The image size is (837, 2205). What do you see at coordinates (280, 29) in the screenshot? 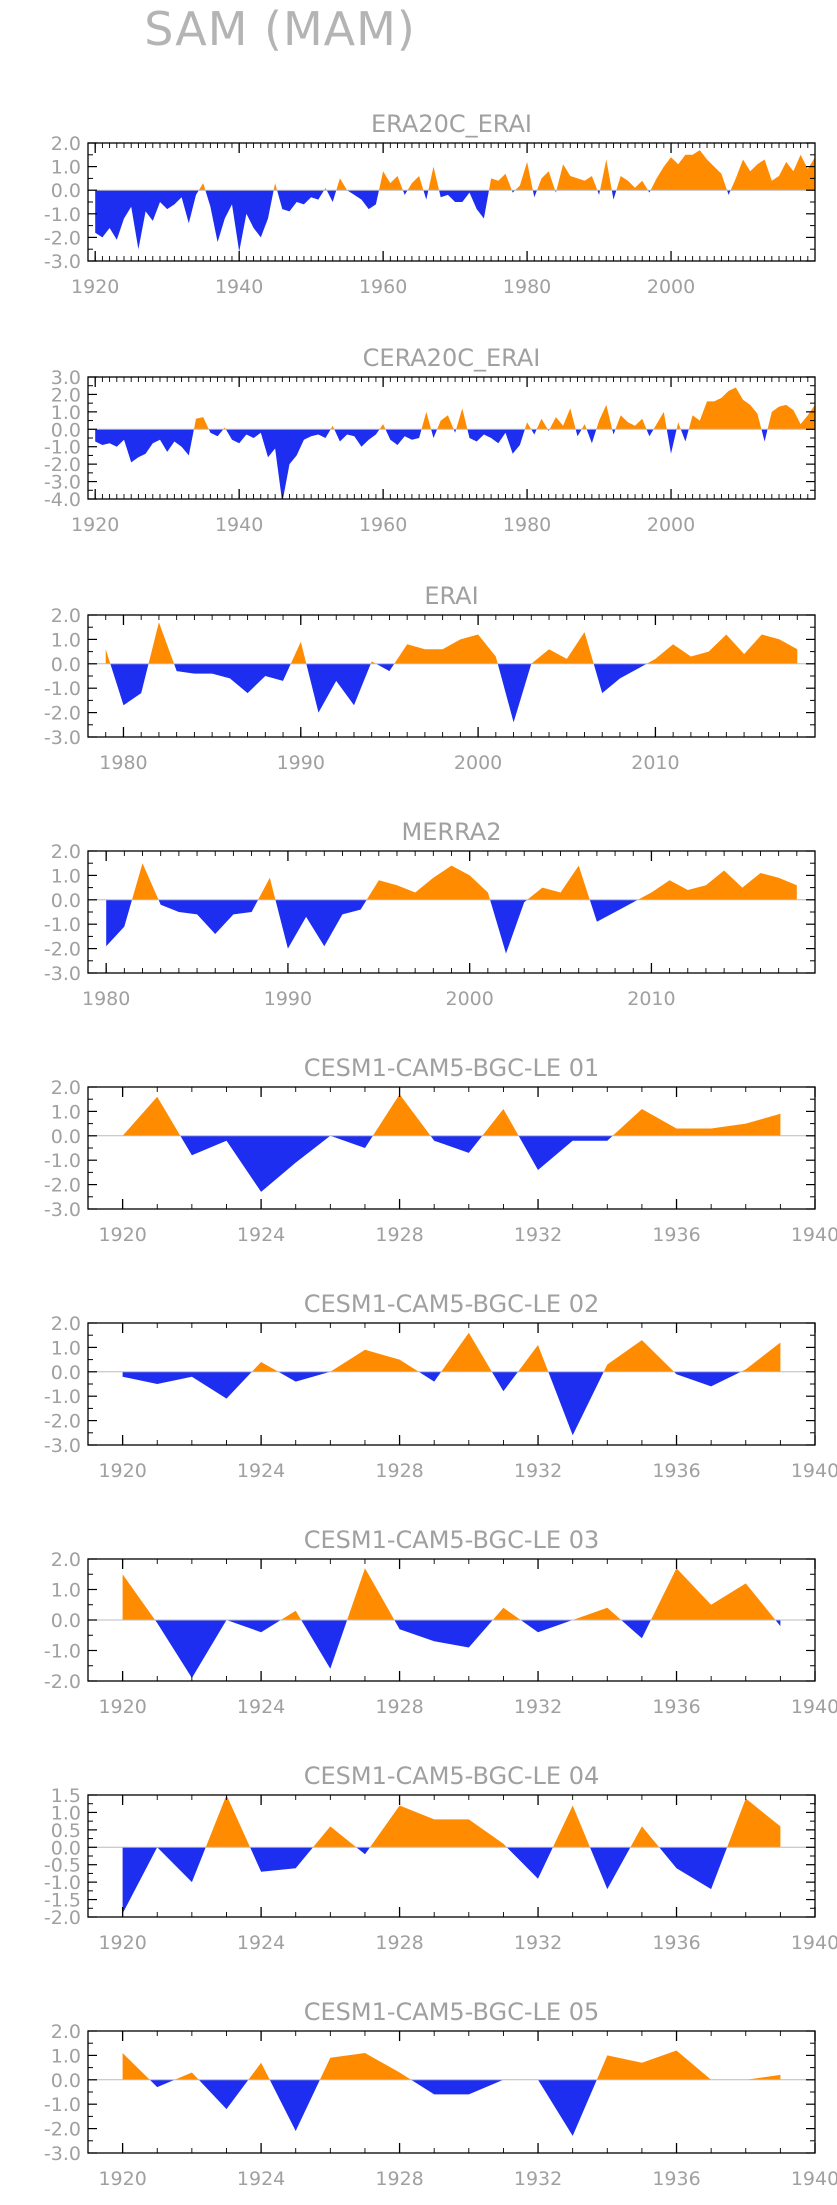
I see `figure-title: SAM (MAM)` at bounding box center [280, 29].